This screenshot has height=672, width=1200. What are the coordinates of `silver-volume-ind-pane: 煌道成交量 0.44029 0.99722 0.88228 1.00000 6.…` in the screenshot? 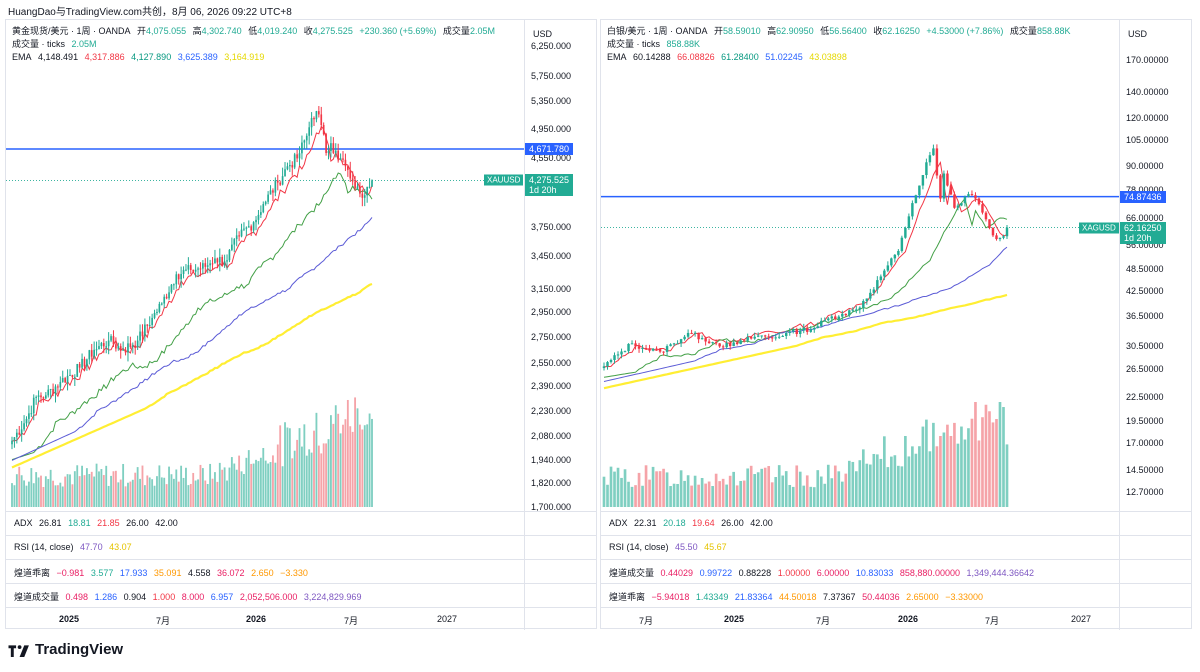 It's located at (896, 571).